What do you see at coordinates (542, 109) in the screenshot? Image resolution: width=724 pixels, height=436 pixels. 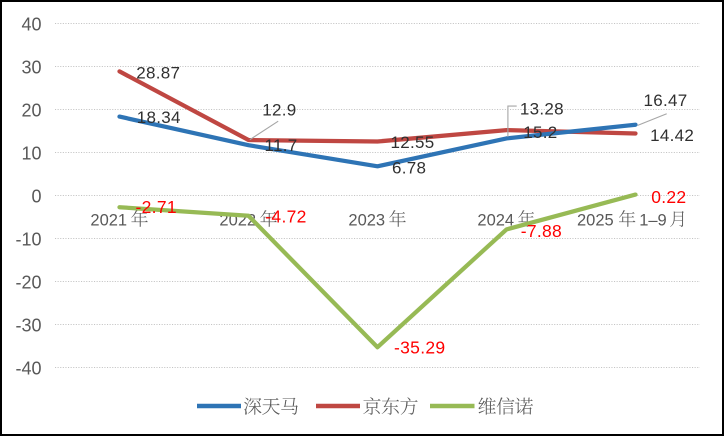 I see `svg-text: 13.28` at bounding box center [542, 109].